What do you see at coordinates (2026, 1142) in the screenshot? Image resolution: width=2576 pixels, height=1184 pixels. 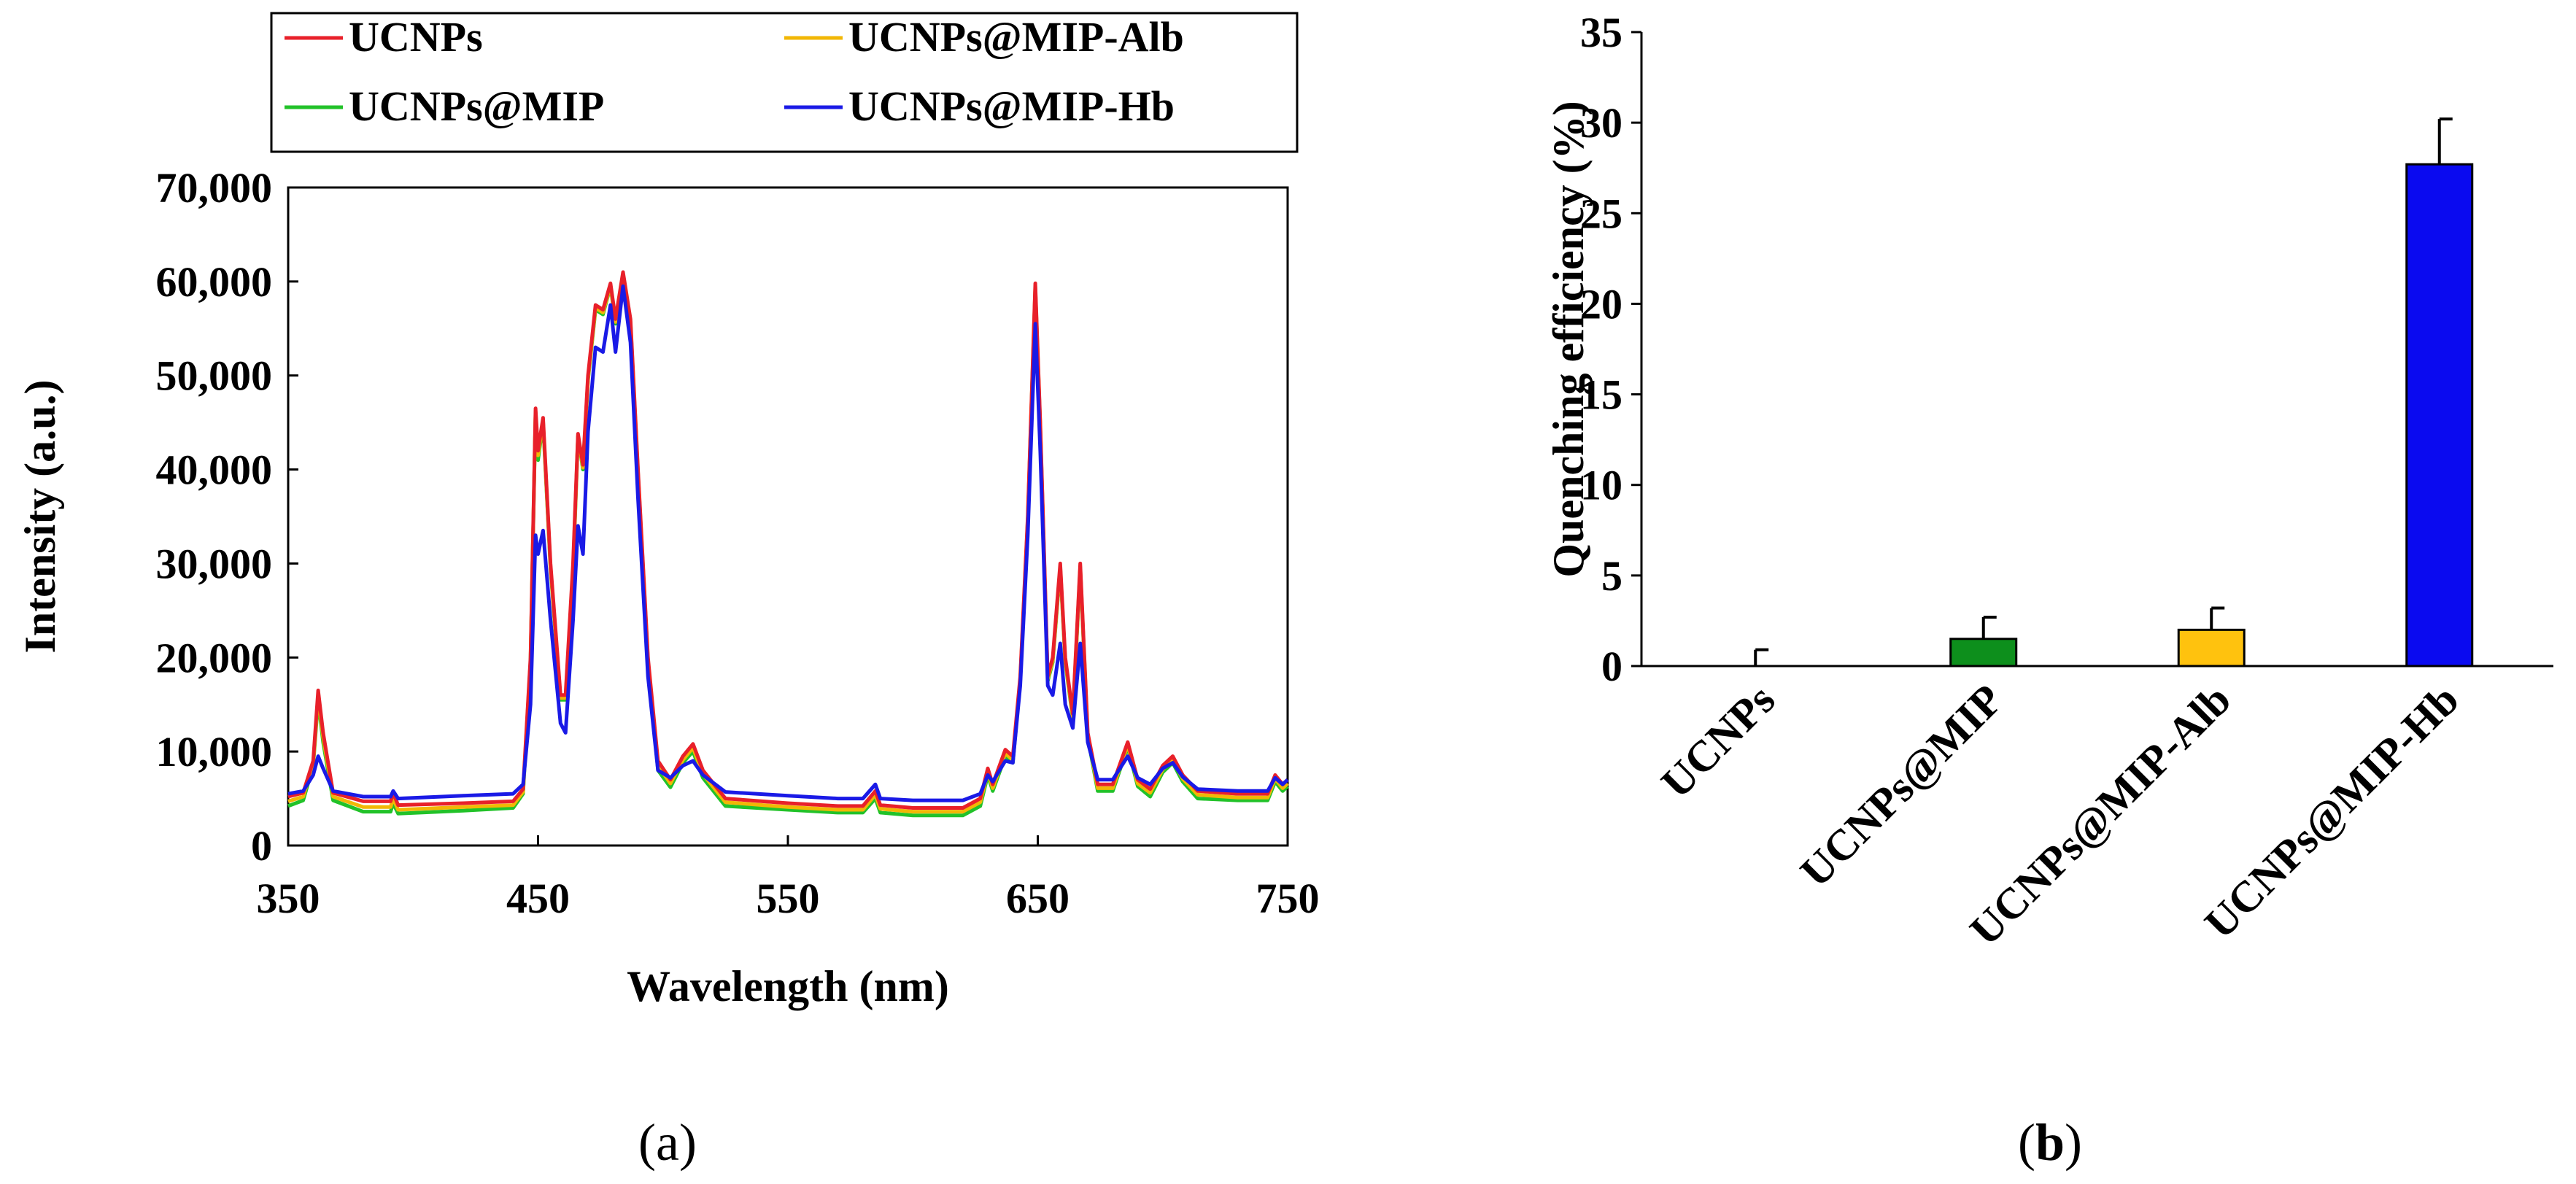 I see `panel-b-open: (` at bounding box center [2026, 1142].